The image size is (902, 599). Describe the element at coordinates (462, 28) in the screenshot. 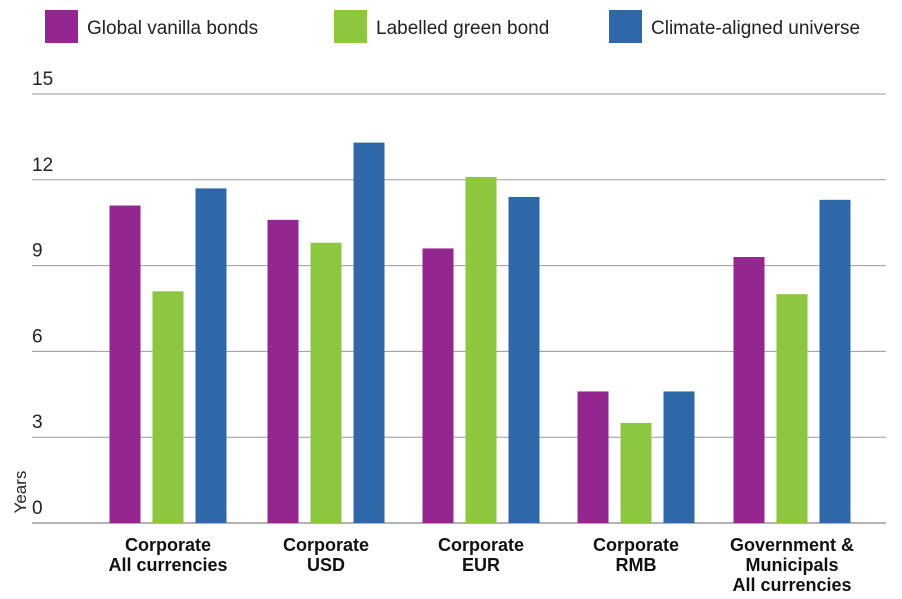

I see `legend-label-2: Labelled green bond` at that location.